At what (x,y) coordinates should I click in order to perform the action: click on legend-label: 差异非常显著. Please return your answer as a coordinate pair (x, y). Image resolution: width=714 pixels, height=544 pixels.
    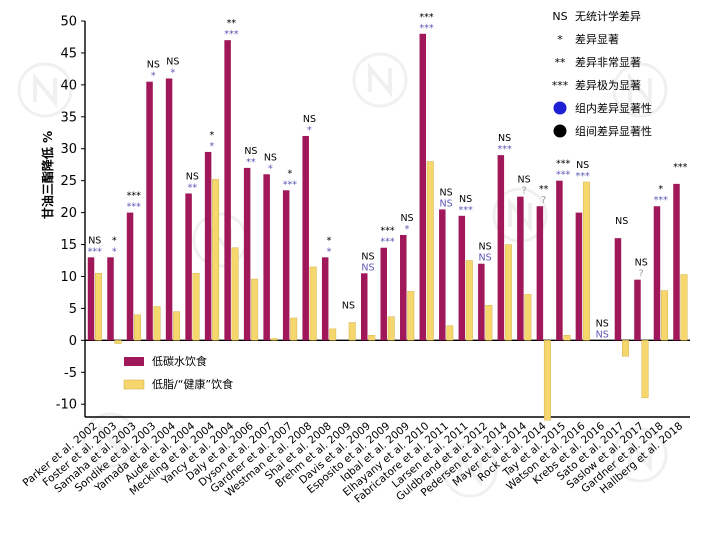
    Looking at the image, I should click on (608, 62).